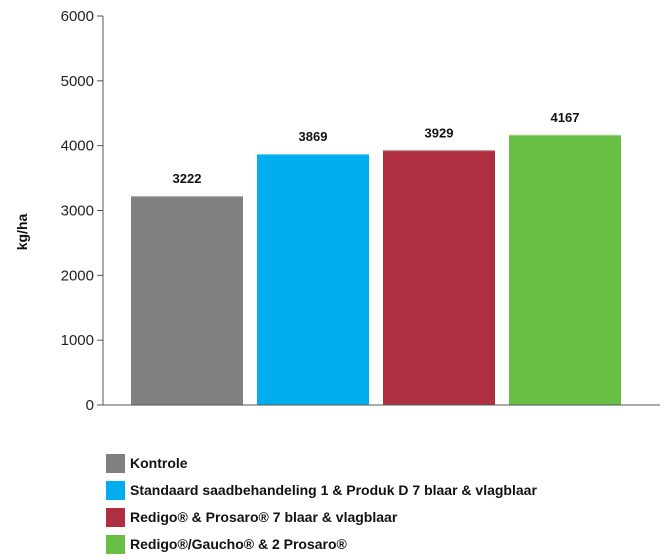 This screenshot has height=560, width=671. I want to click on y-axis-title: kg/ha, so click(22, 232).